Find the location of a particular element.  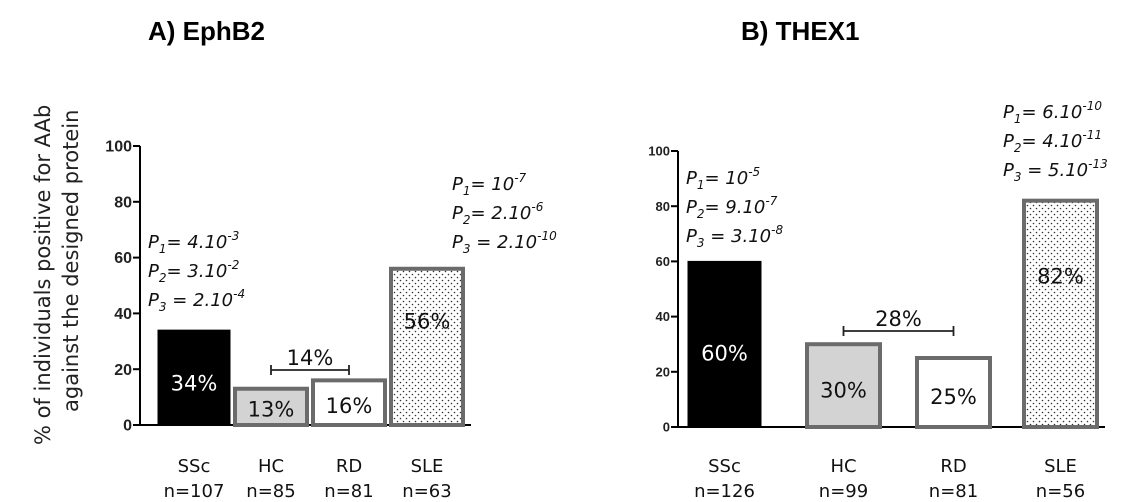

p-value-annotation: P2= 9.10-7 is located at coordinates (732, 207).